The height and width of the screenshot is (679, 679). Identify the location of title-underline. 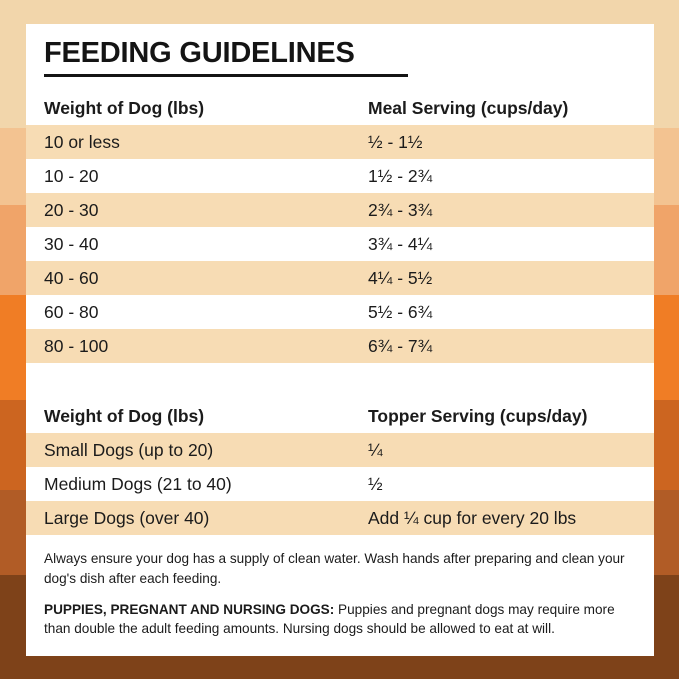
(226, 76).